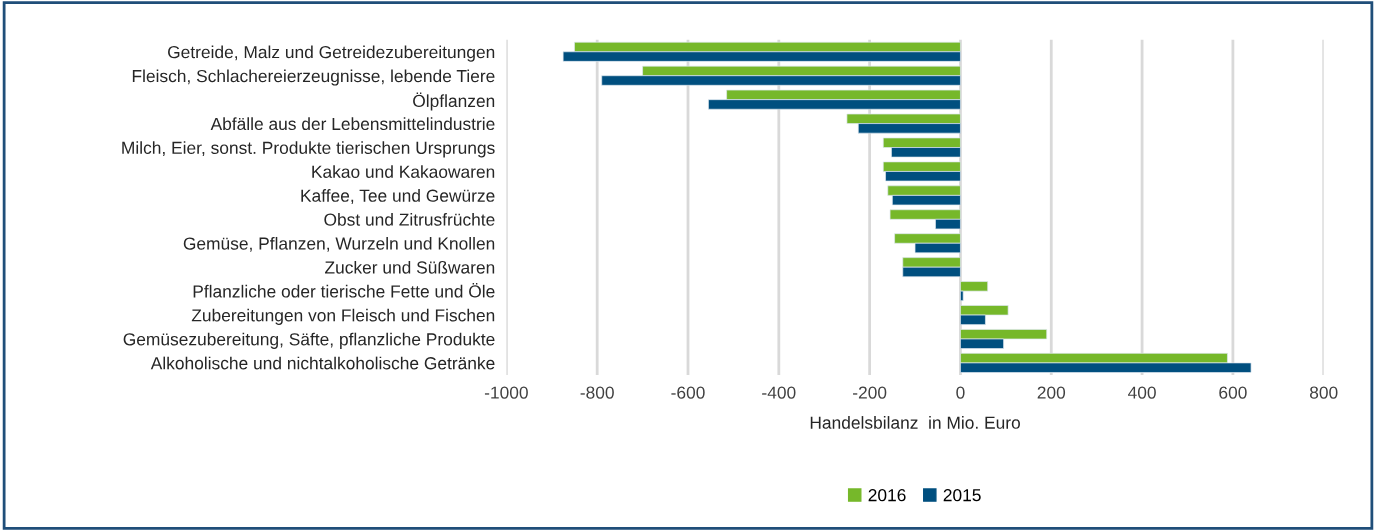 The width and height of the screenshot is (1376, 531). What do you see at coordinates (1323, 392) in the screenshot?
I see `x-tick-label: 800` at bounding box center [1323, 392].